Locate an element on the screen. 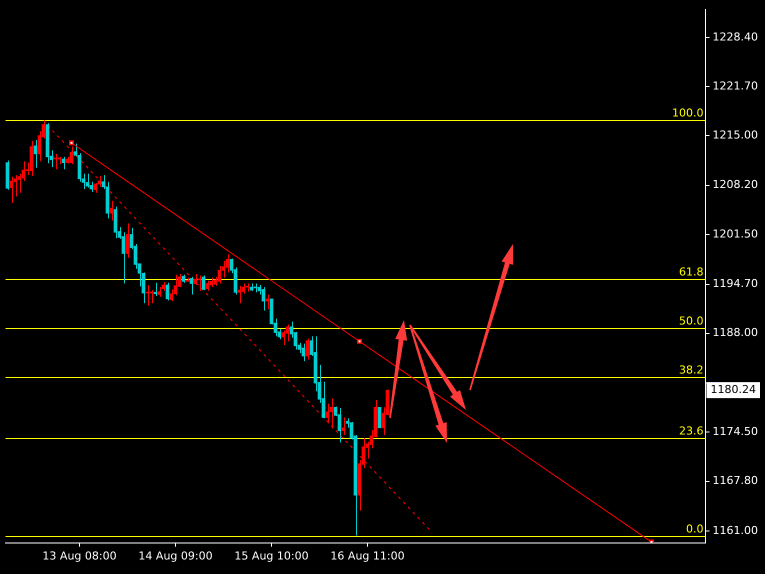  y-tick-label: 1188.00 is located at coordinates (735, 333).